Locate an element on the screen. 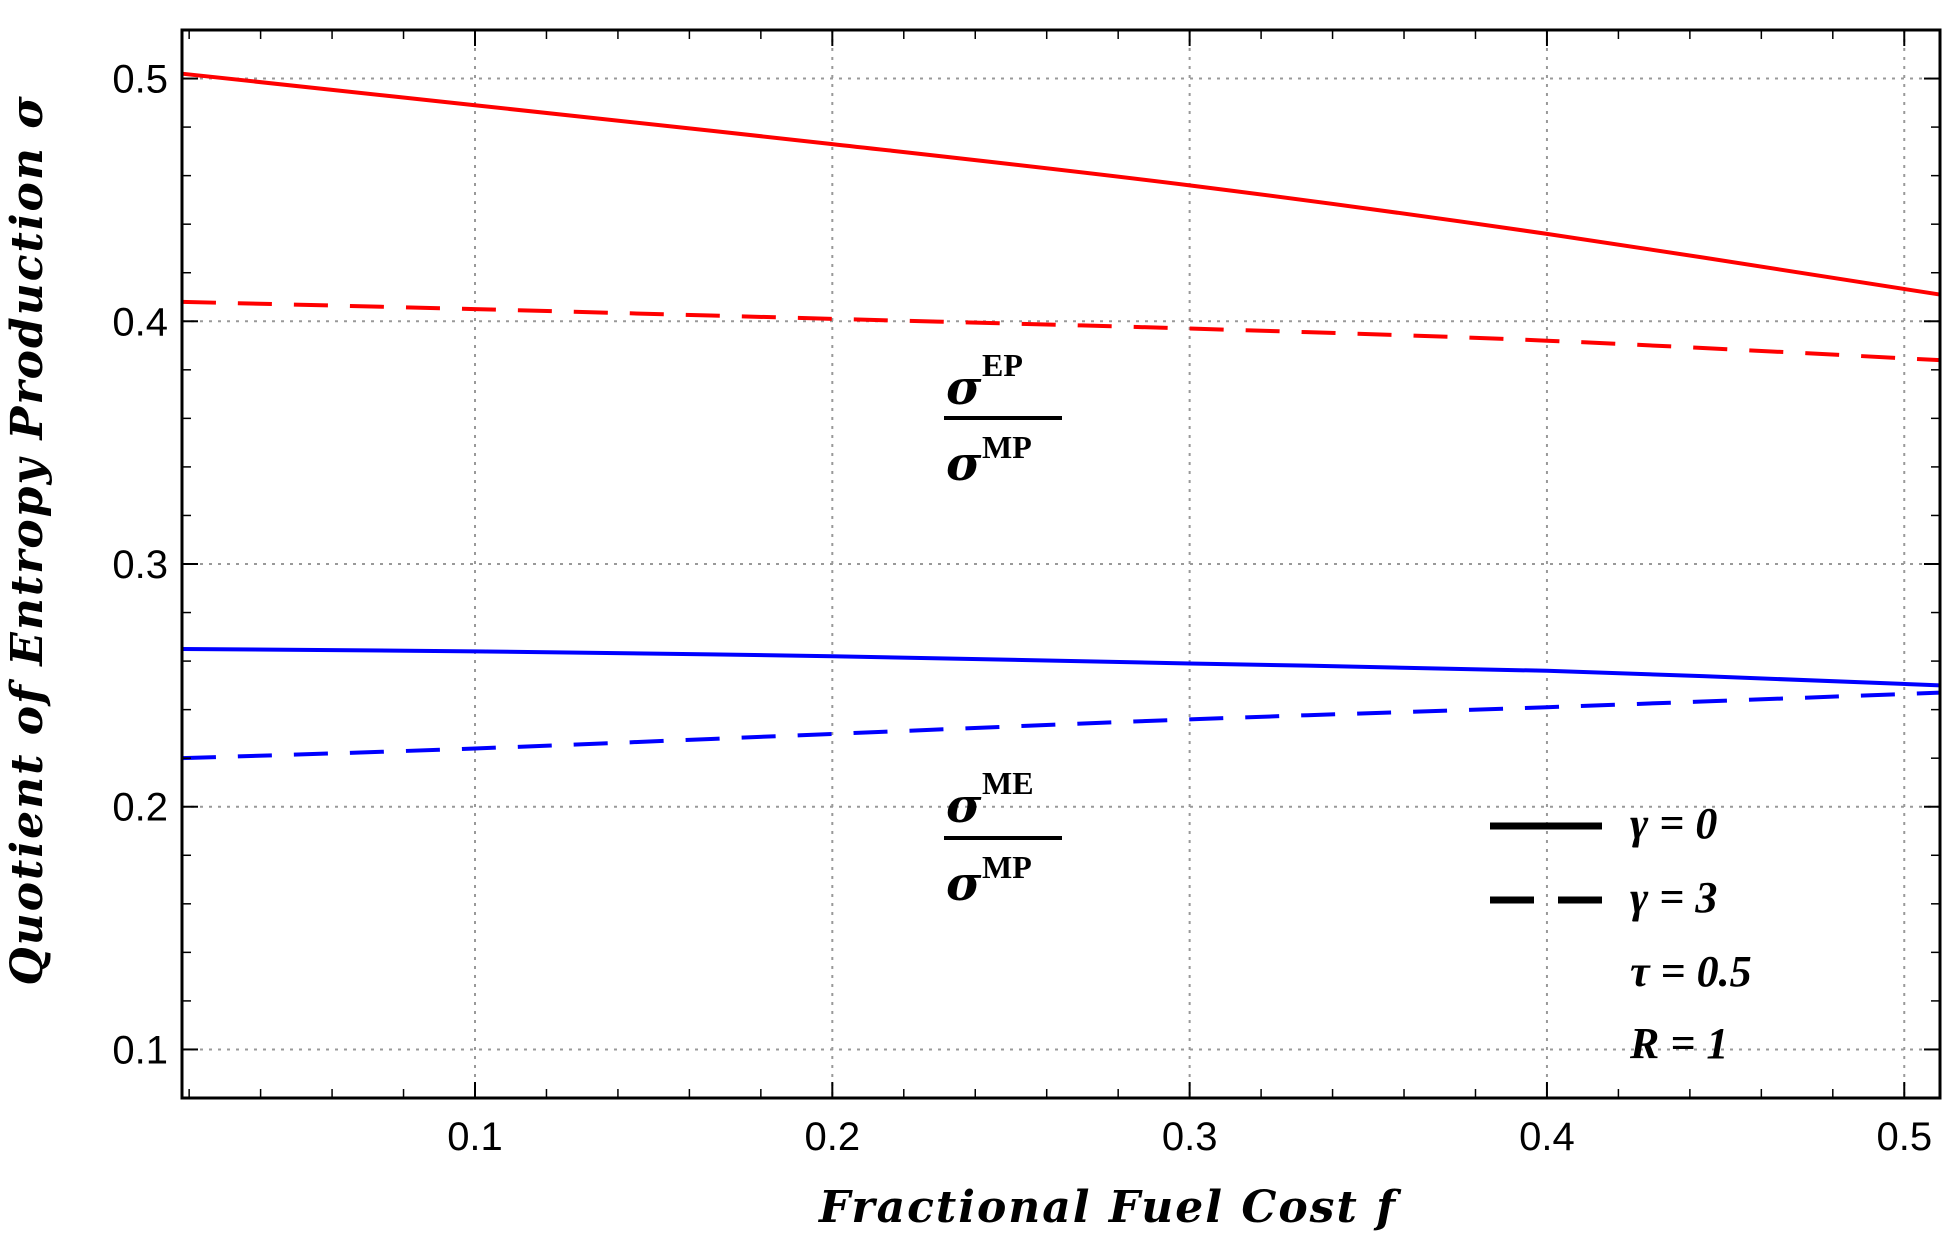 The height and width of the screenshot is (1248, 1953). annotation-me-mp: σ ME σ MP is located at coordinates (1003, 838).